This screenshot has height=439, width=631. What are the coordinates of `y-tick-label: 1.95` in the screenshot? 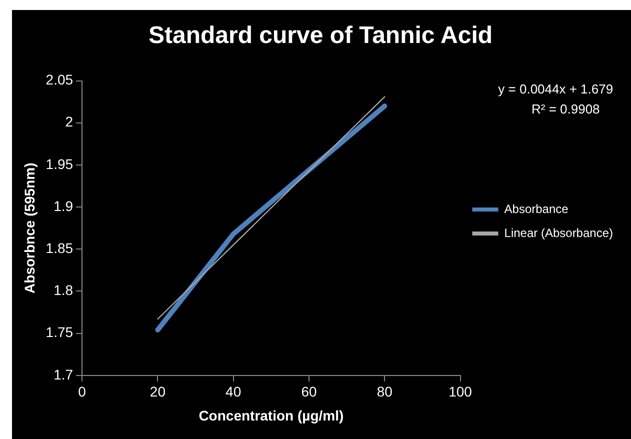 It's located at (60, 164).